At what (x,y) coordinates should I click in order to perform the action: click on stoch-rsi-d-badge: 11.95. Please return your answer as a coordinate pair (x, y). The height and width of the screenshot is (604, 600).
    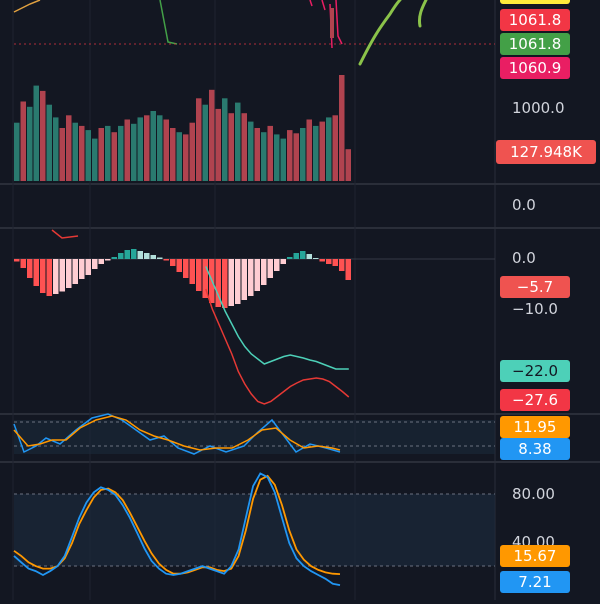
    Looking at the image, I should click on (535, 427).